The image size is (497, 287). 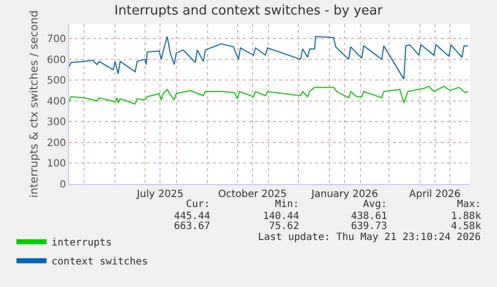 What do you see at coordinates (369, 226) in the screenshot?
I see `text: 639.73` at bounding box center [369, 226].